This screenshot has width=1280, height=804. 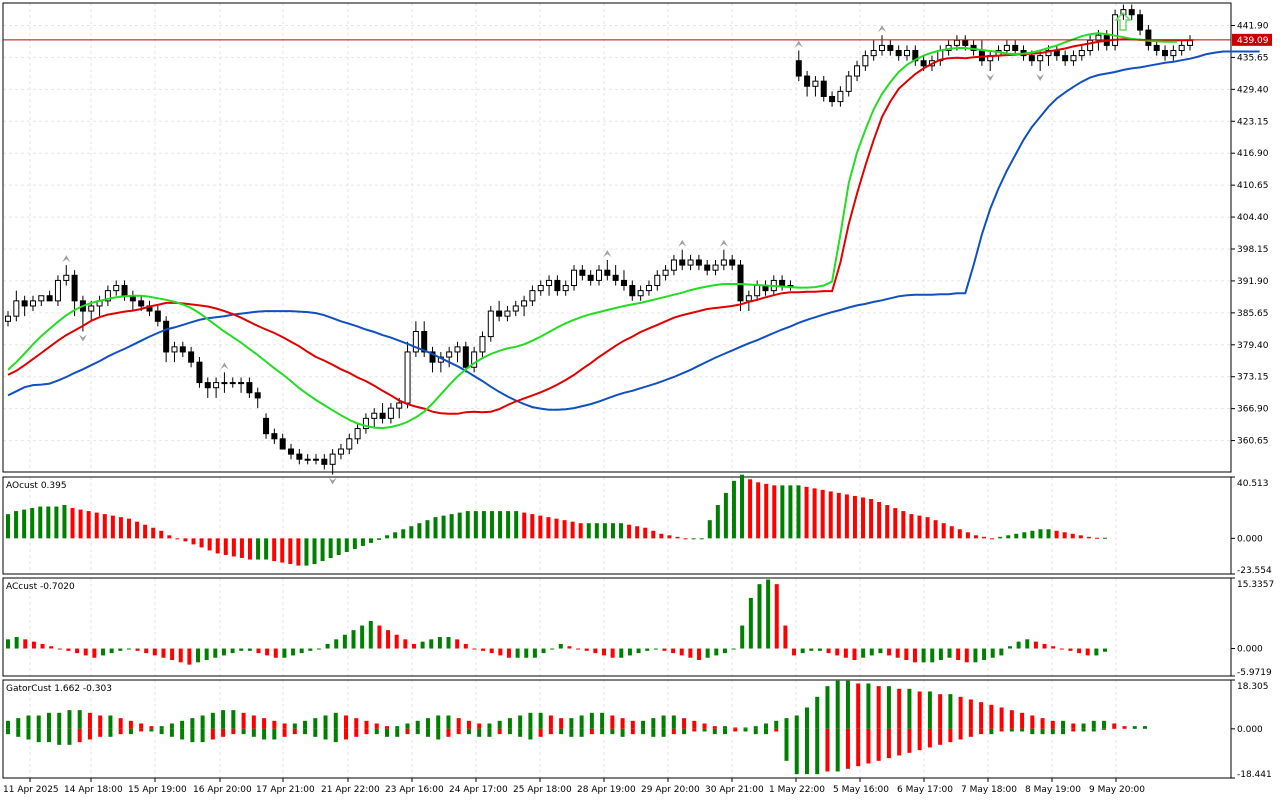 I want to click on x-tick-label: 11 Apr 2025, so click(x=31, y=790).